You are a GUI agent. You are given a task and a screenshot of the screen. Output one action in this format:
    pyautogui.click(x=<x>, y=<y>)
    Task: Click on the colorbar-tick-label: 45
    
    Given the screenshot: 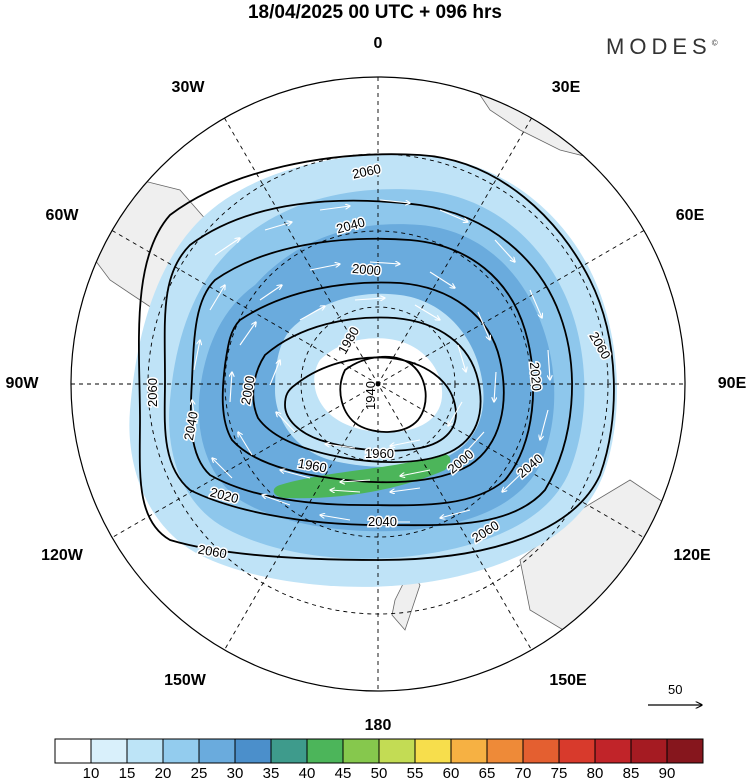 What is the action you would take?
    pyautogui.click(x=343, y=773)
    